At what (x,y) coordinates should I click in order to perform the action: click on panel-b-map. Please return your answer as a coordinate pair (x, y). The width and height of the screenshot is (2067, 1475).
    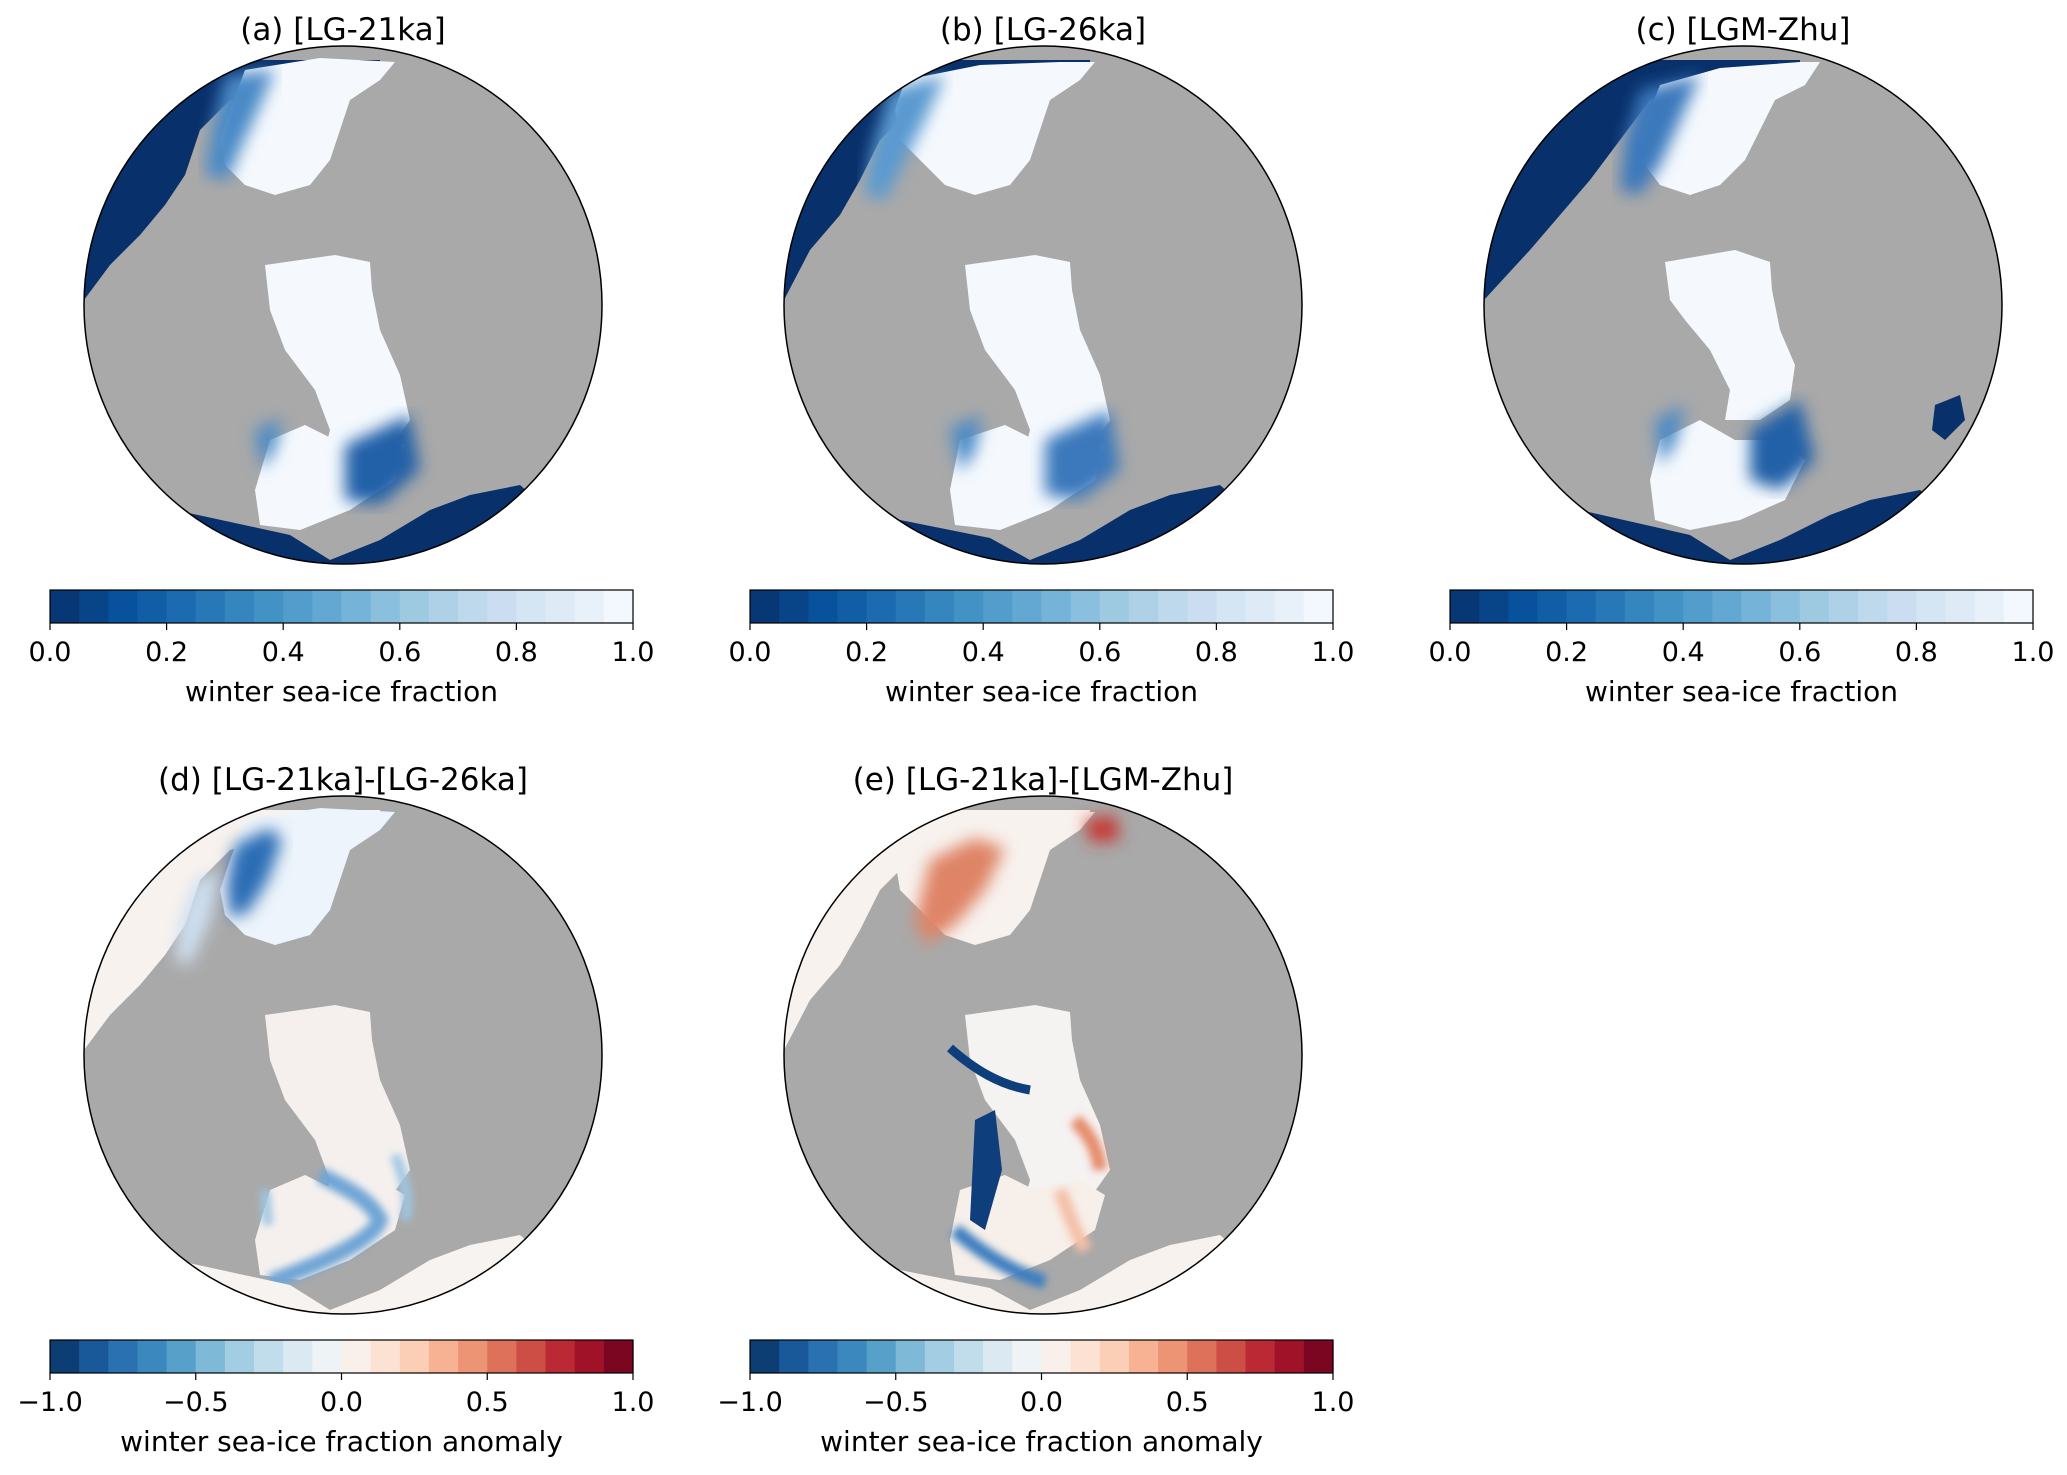
    Looking at the image, I should click on (1043, 305).